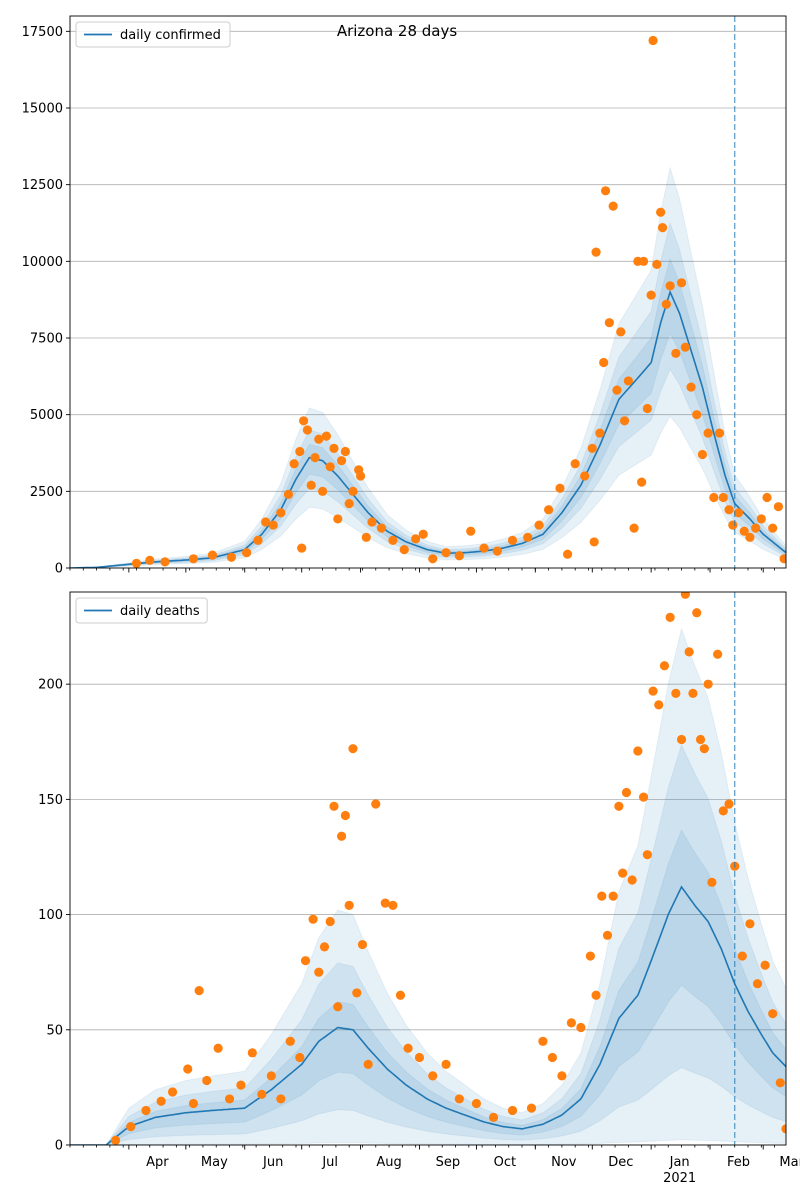  What do you see at coordinates (157, 1162) in the screenshot?
I see `x-tick-label: Apr` at bounding box center [157, 1162].